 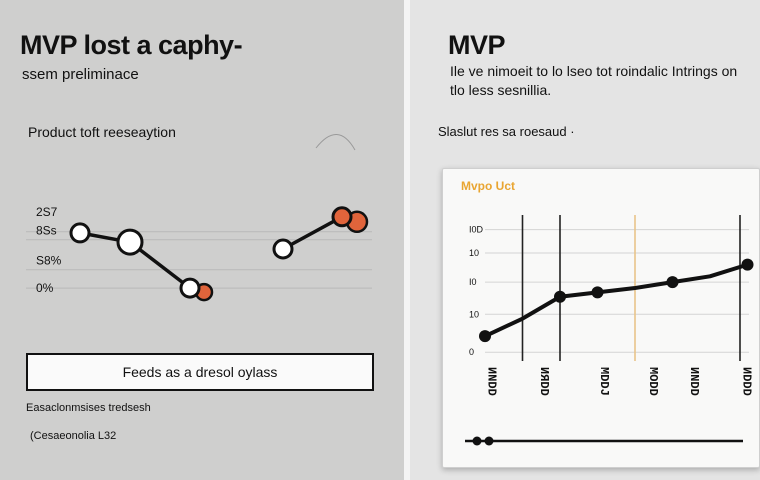 What do you see at coordinates (476, 230) in the screenshot?
I see `y-tick-label: I0D` at bounding box center [476, 230].